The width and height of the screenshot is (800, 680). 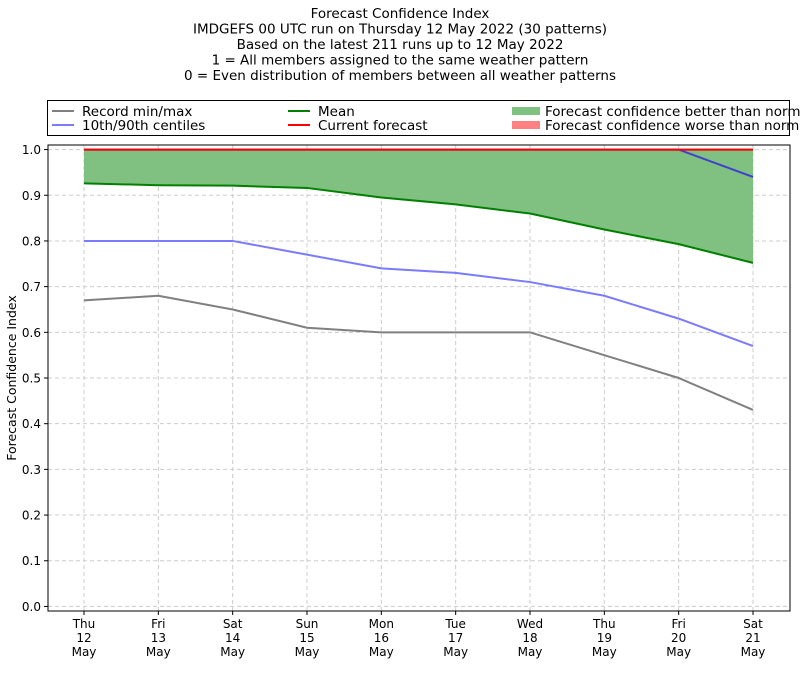 I want to click on chart-title-line: Forecast Confidence Index, so click(x=400, y=14).